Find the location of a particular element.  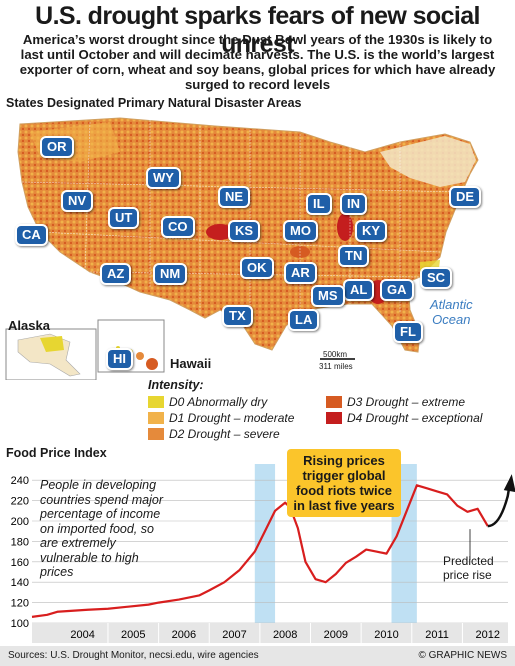

x-tick-label: 2012 is located at coordinates (488, 635).